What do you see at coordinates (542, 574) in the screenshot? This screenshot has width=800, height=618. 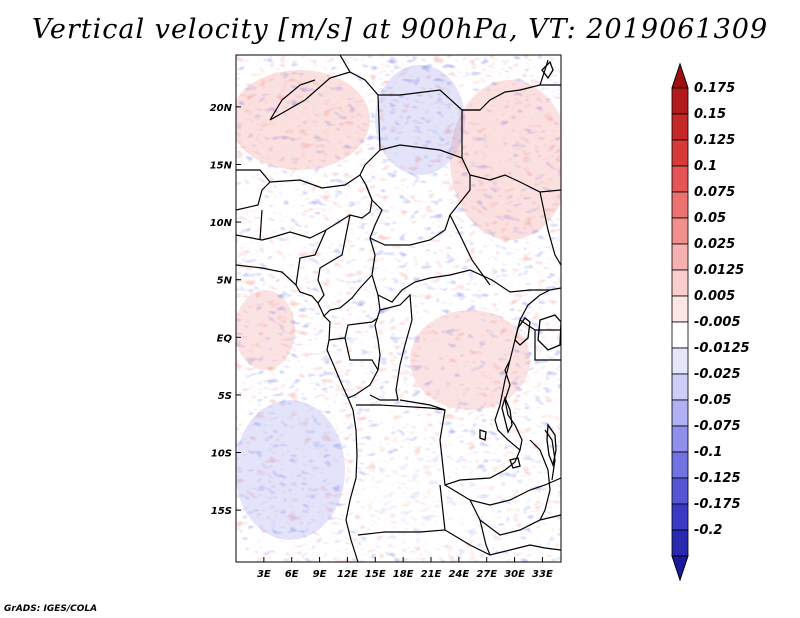 I see `lon-tick-label: 33E` at bounding box center [542, 574].